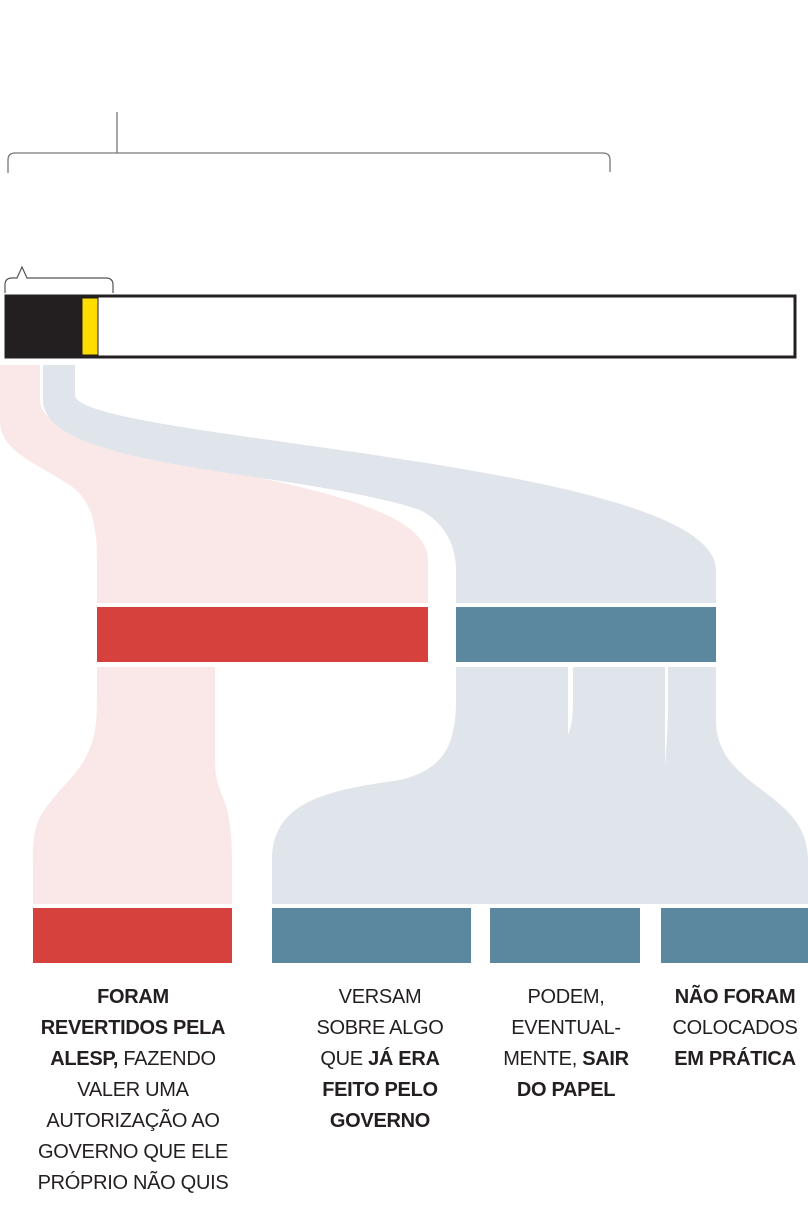  I want to click on box-other, so click(586, 634).